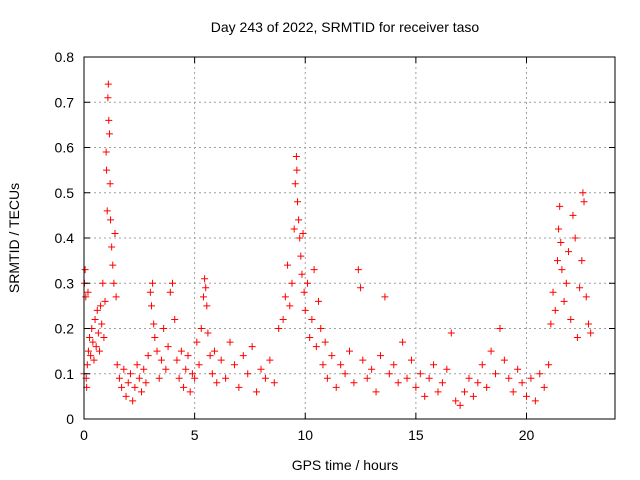 This screenshot has height=480, width=640. What do you see at coordinates (65, 193) in the screenshot?
I see `y-tick-label: 0.5` at bounding box center [65, 193].